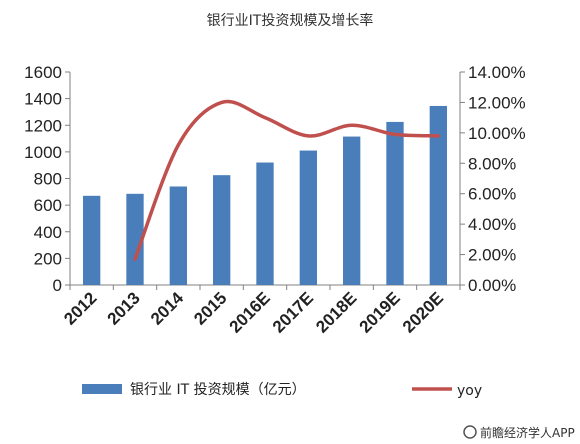 This screenshot has width=580, height=444. Describe the element at coordinates (210, 308) in the screenshot. I see `x-tick-label: 2015` at that location.